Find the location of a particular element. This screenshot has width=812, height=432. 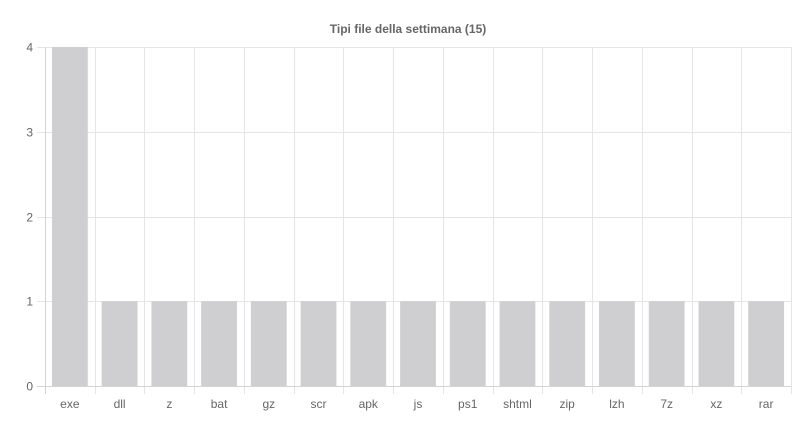

y-tick-label: 2 is located at coordinates (29, 218).